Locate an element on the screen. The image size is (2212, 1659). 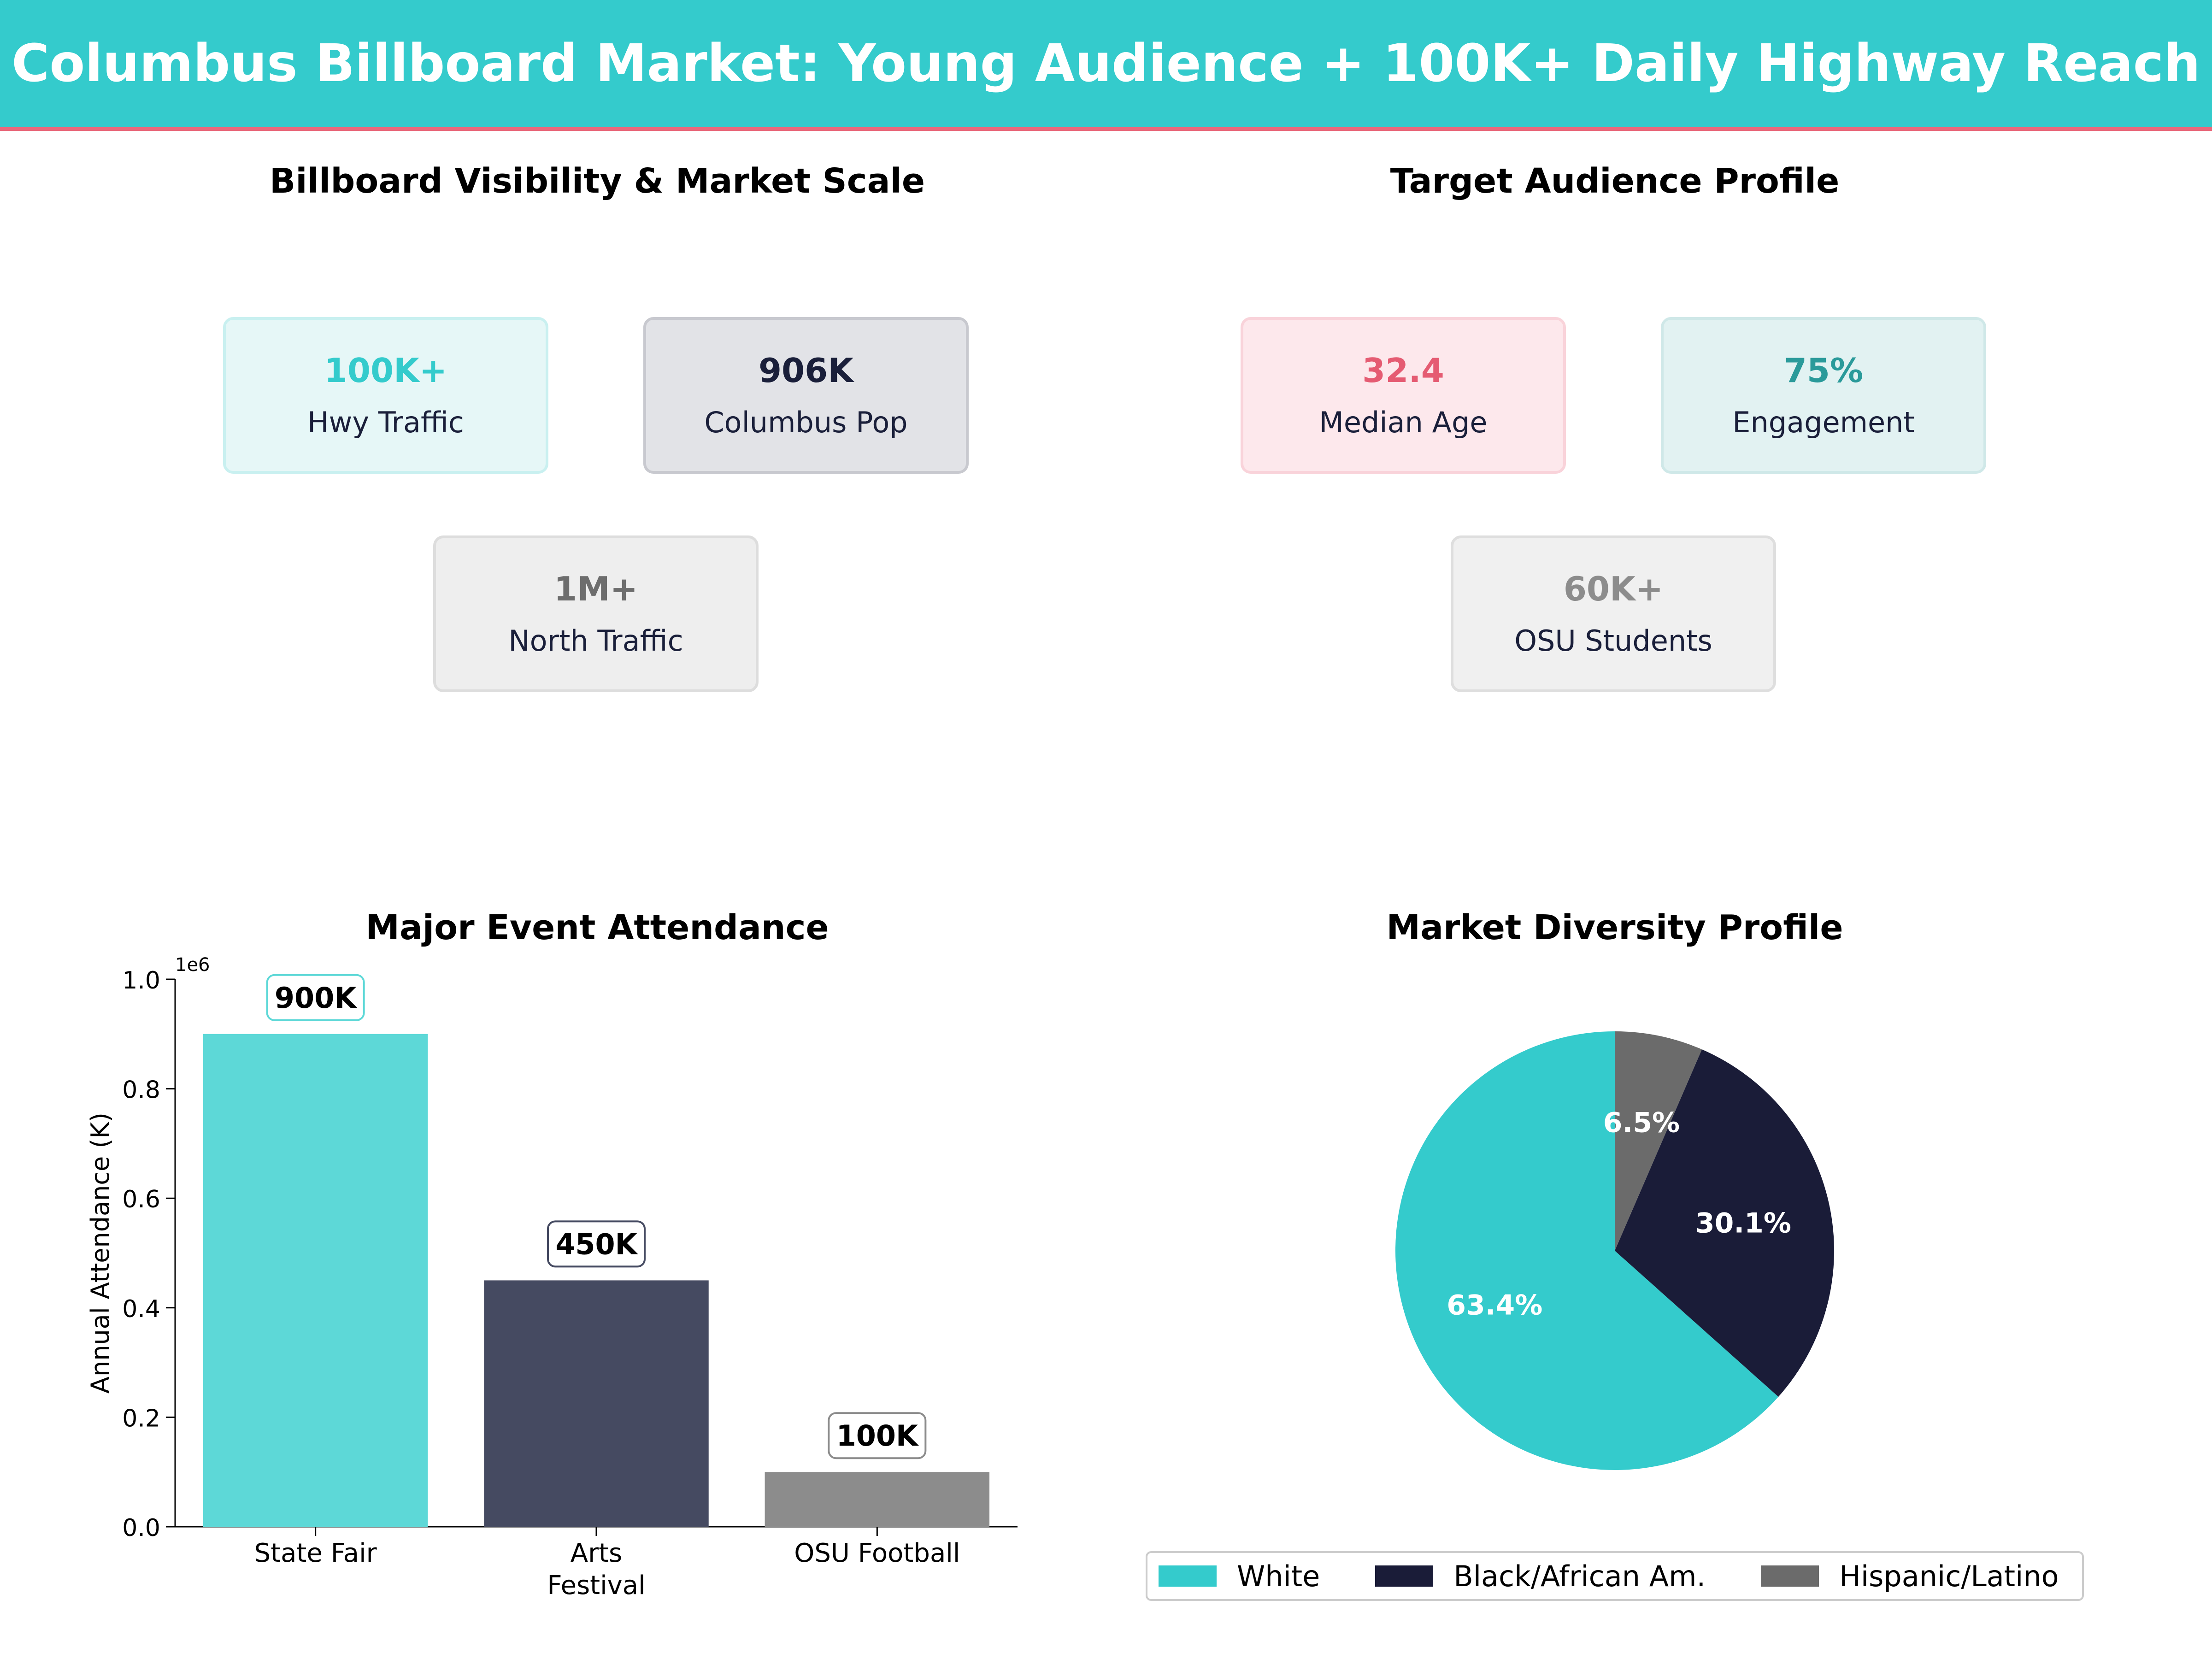
bar-chart-title: Major Event Attendance is located at coordinates (597, 927).